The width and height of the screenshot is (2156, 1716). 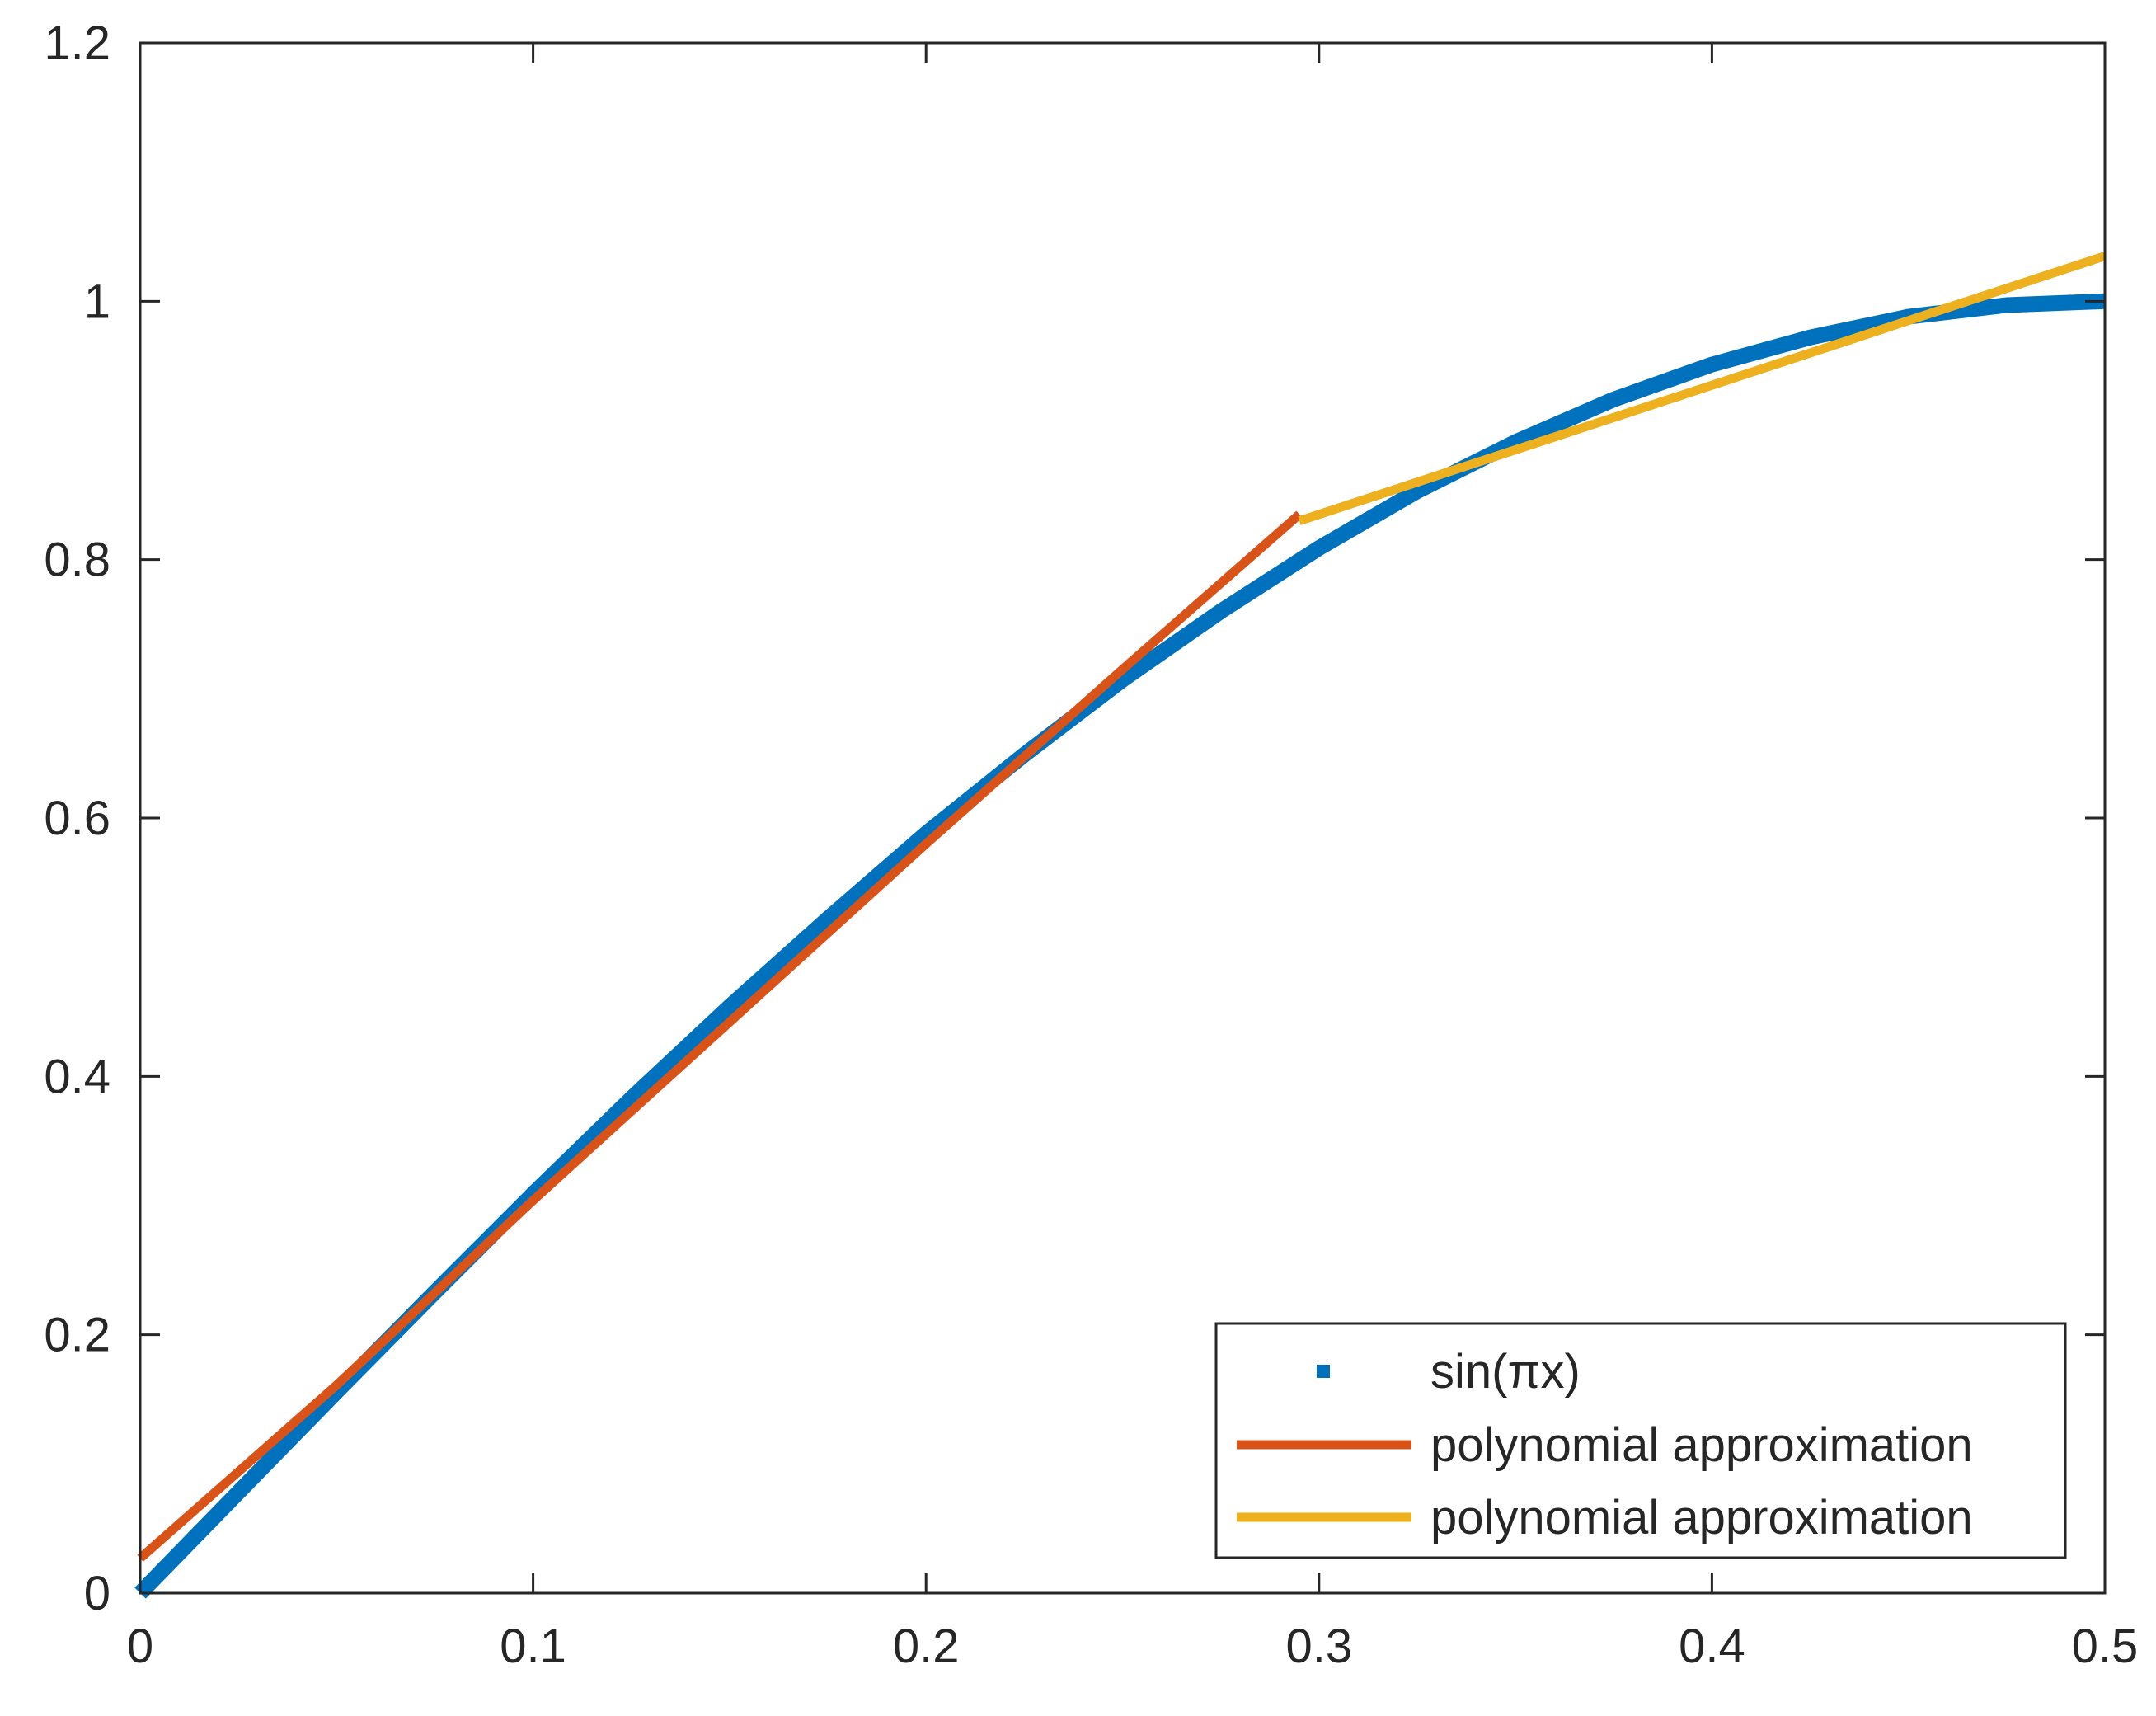 I want to click on y-tick-label: 0.6, so click(x=77, y=818).